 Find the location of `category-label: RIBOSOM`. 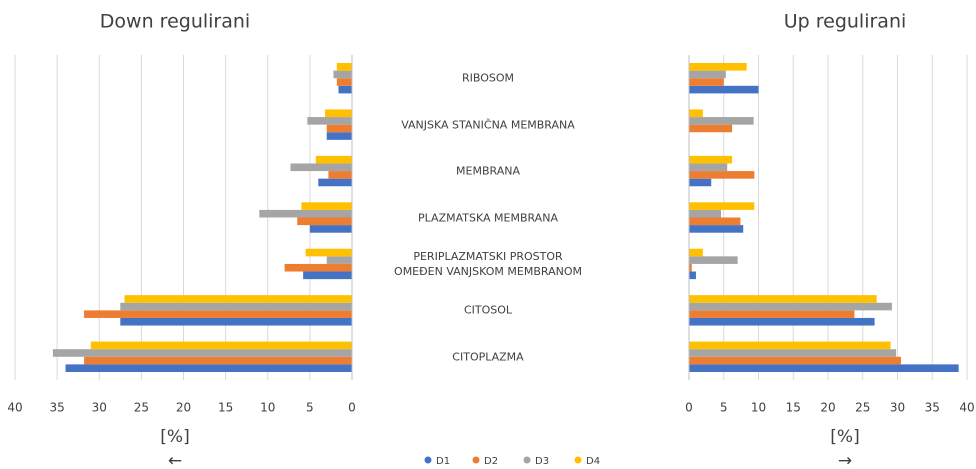

category-label: RIBOSOM is located at coordinates (488, 78).